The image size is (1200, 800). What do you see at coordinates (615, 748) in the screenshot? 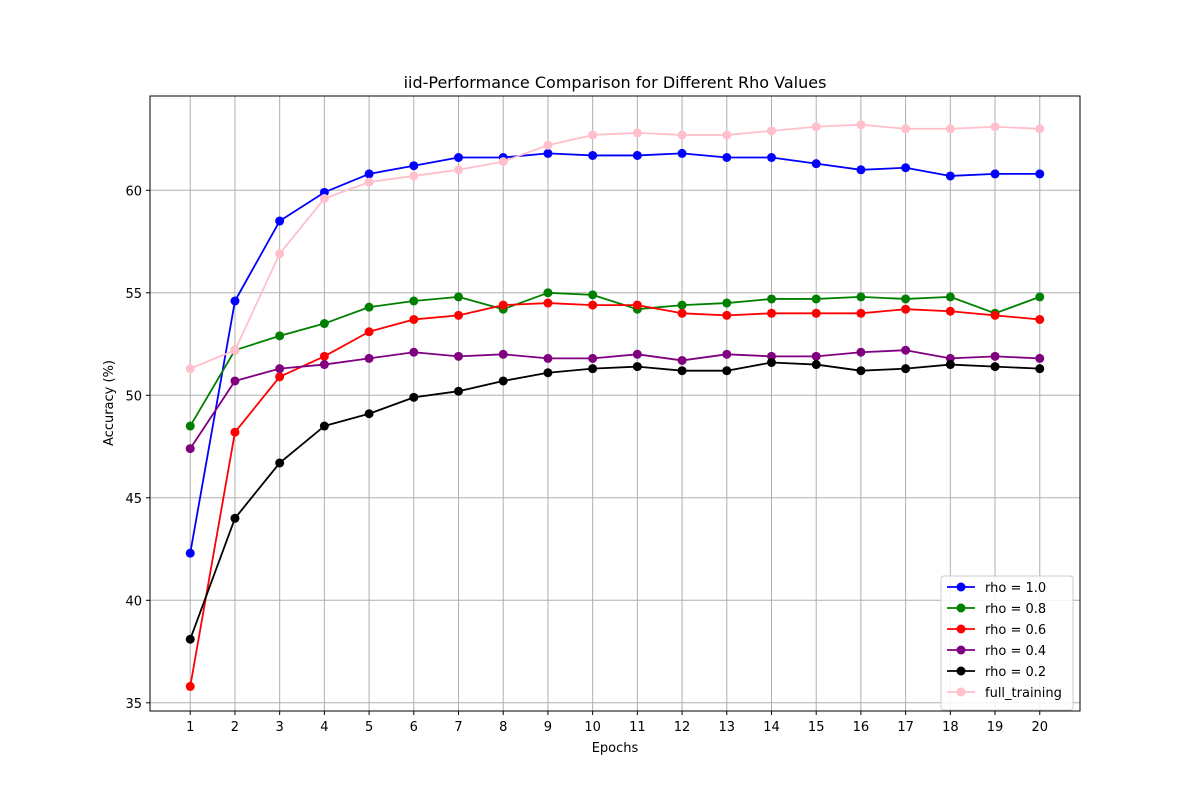
I see `x-axis-label: Epochs` at bounding box center [615, 748].